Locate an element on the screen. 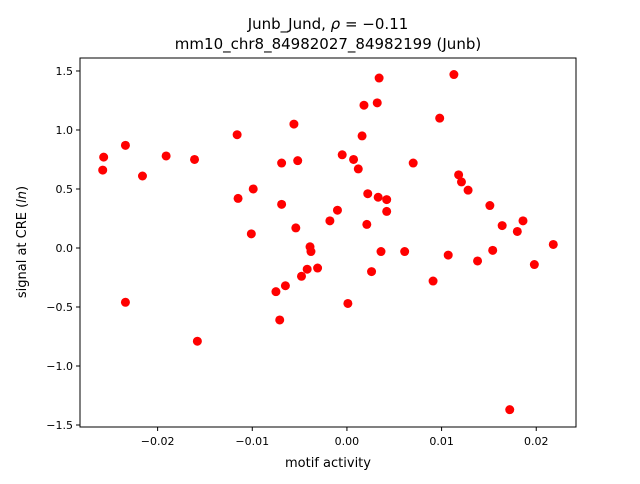  y-tick-label: 1.0 is located at coordinates (65, 130).